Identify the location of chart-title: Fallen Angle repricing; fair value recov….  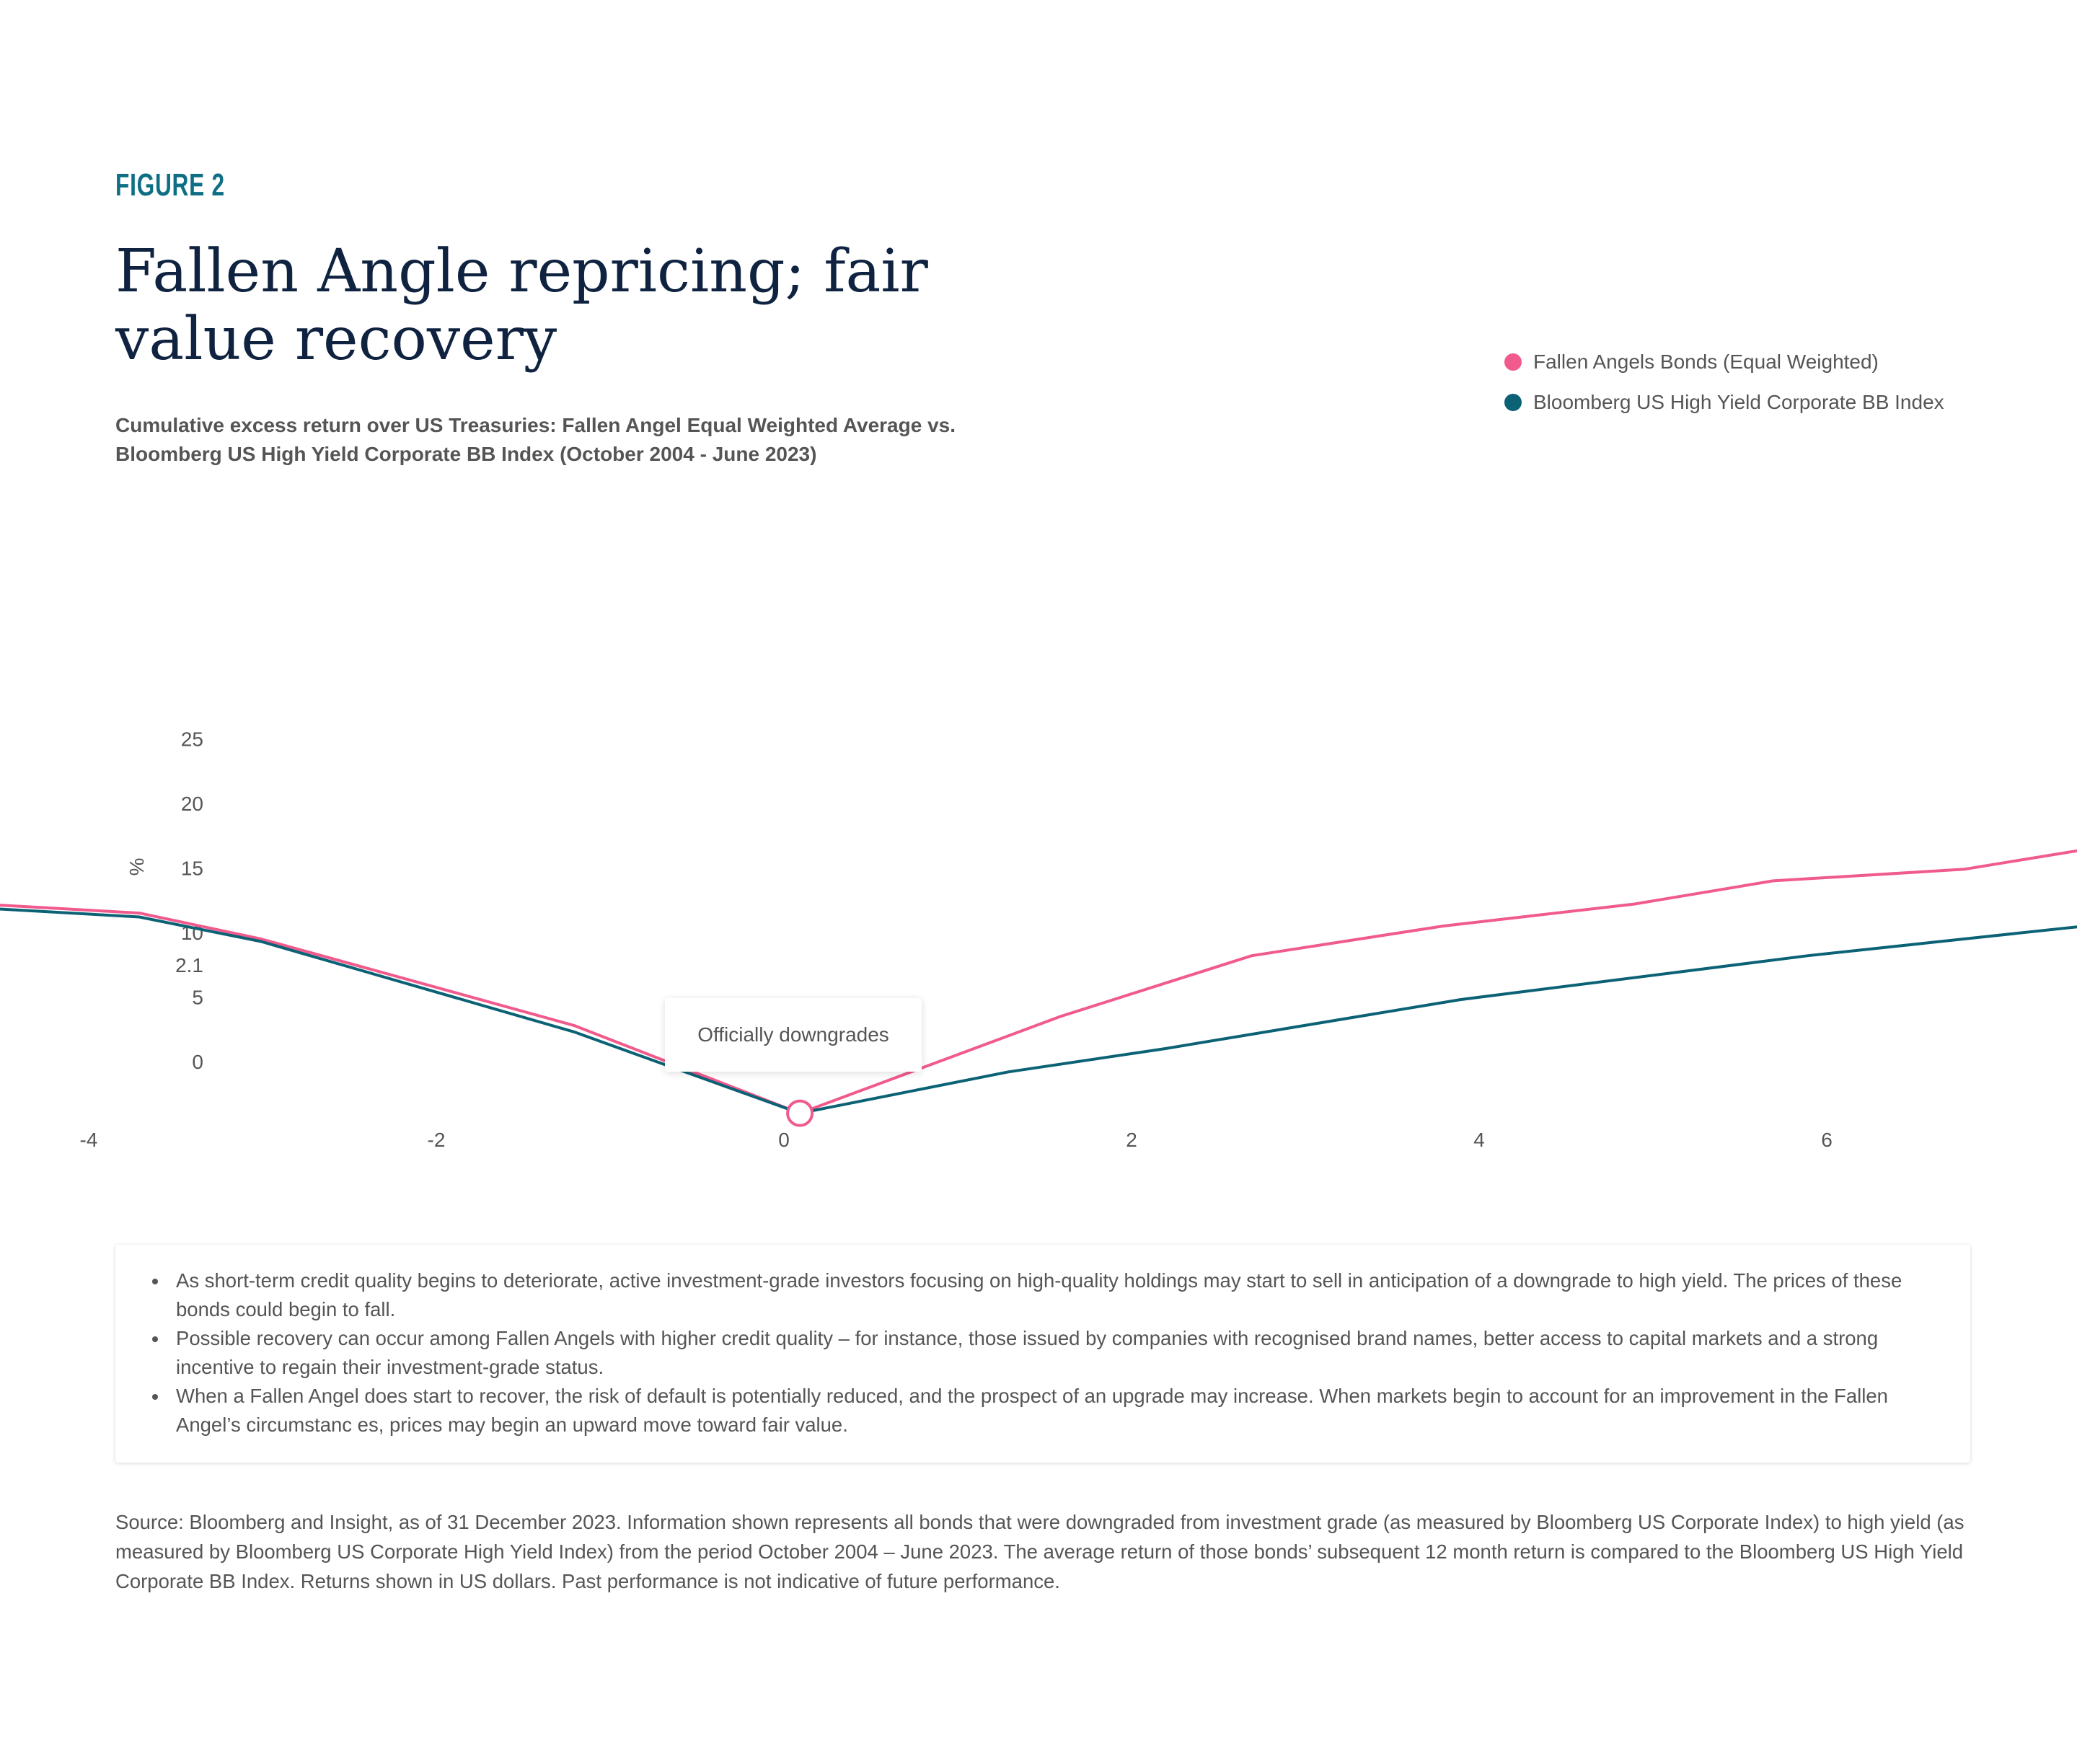
(522, 305).